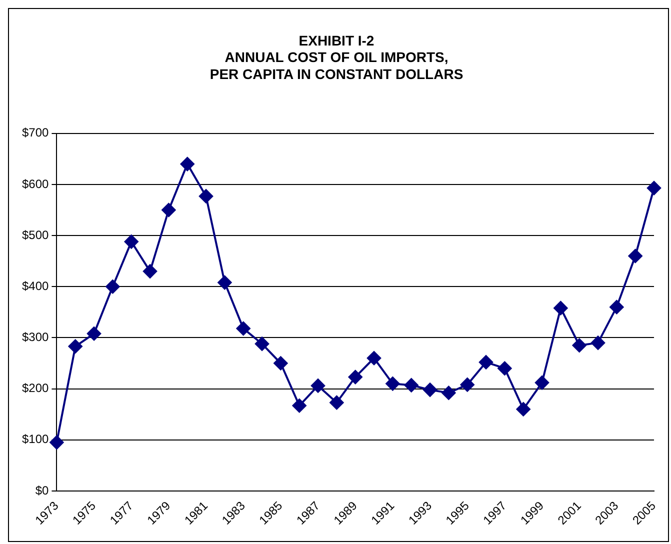  I want to click on chart-title: EXHIBIT I-2 ANNUAL COST OF OIL IMPORTS, PER CAPITA IN CONSTANT DOLLARS, so click(337, 57).